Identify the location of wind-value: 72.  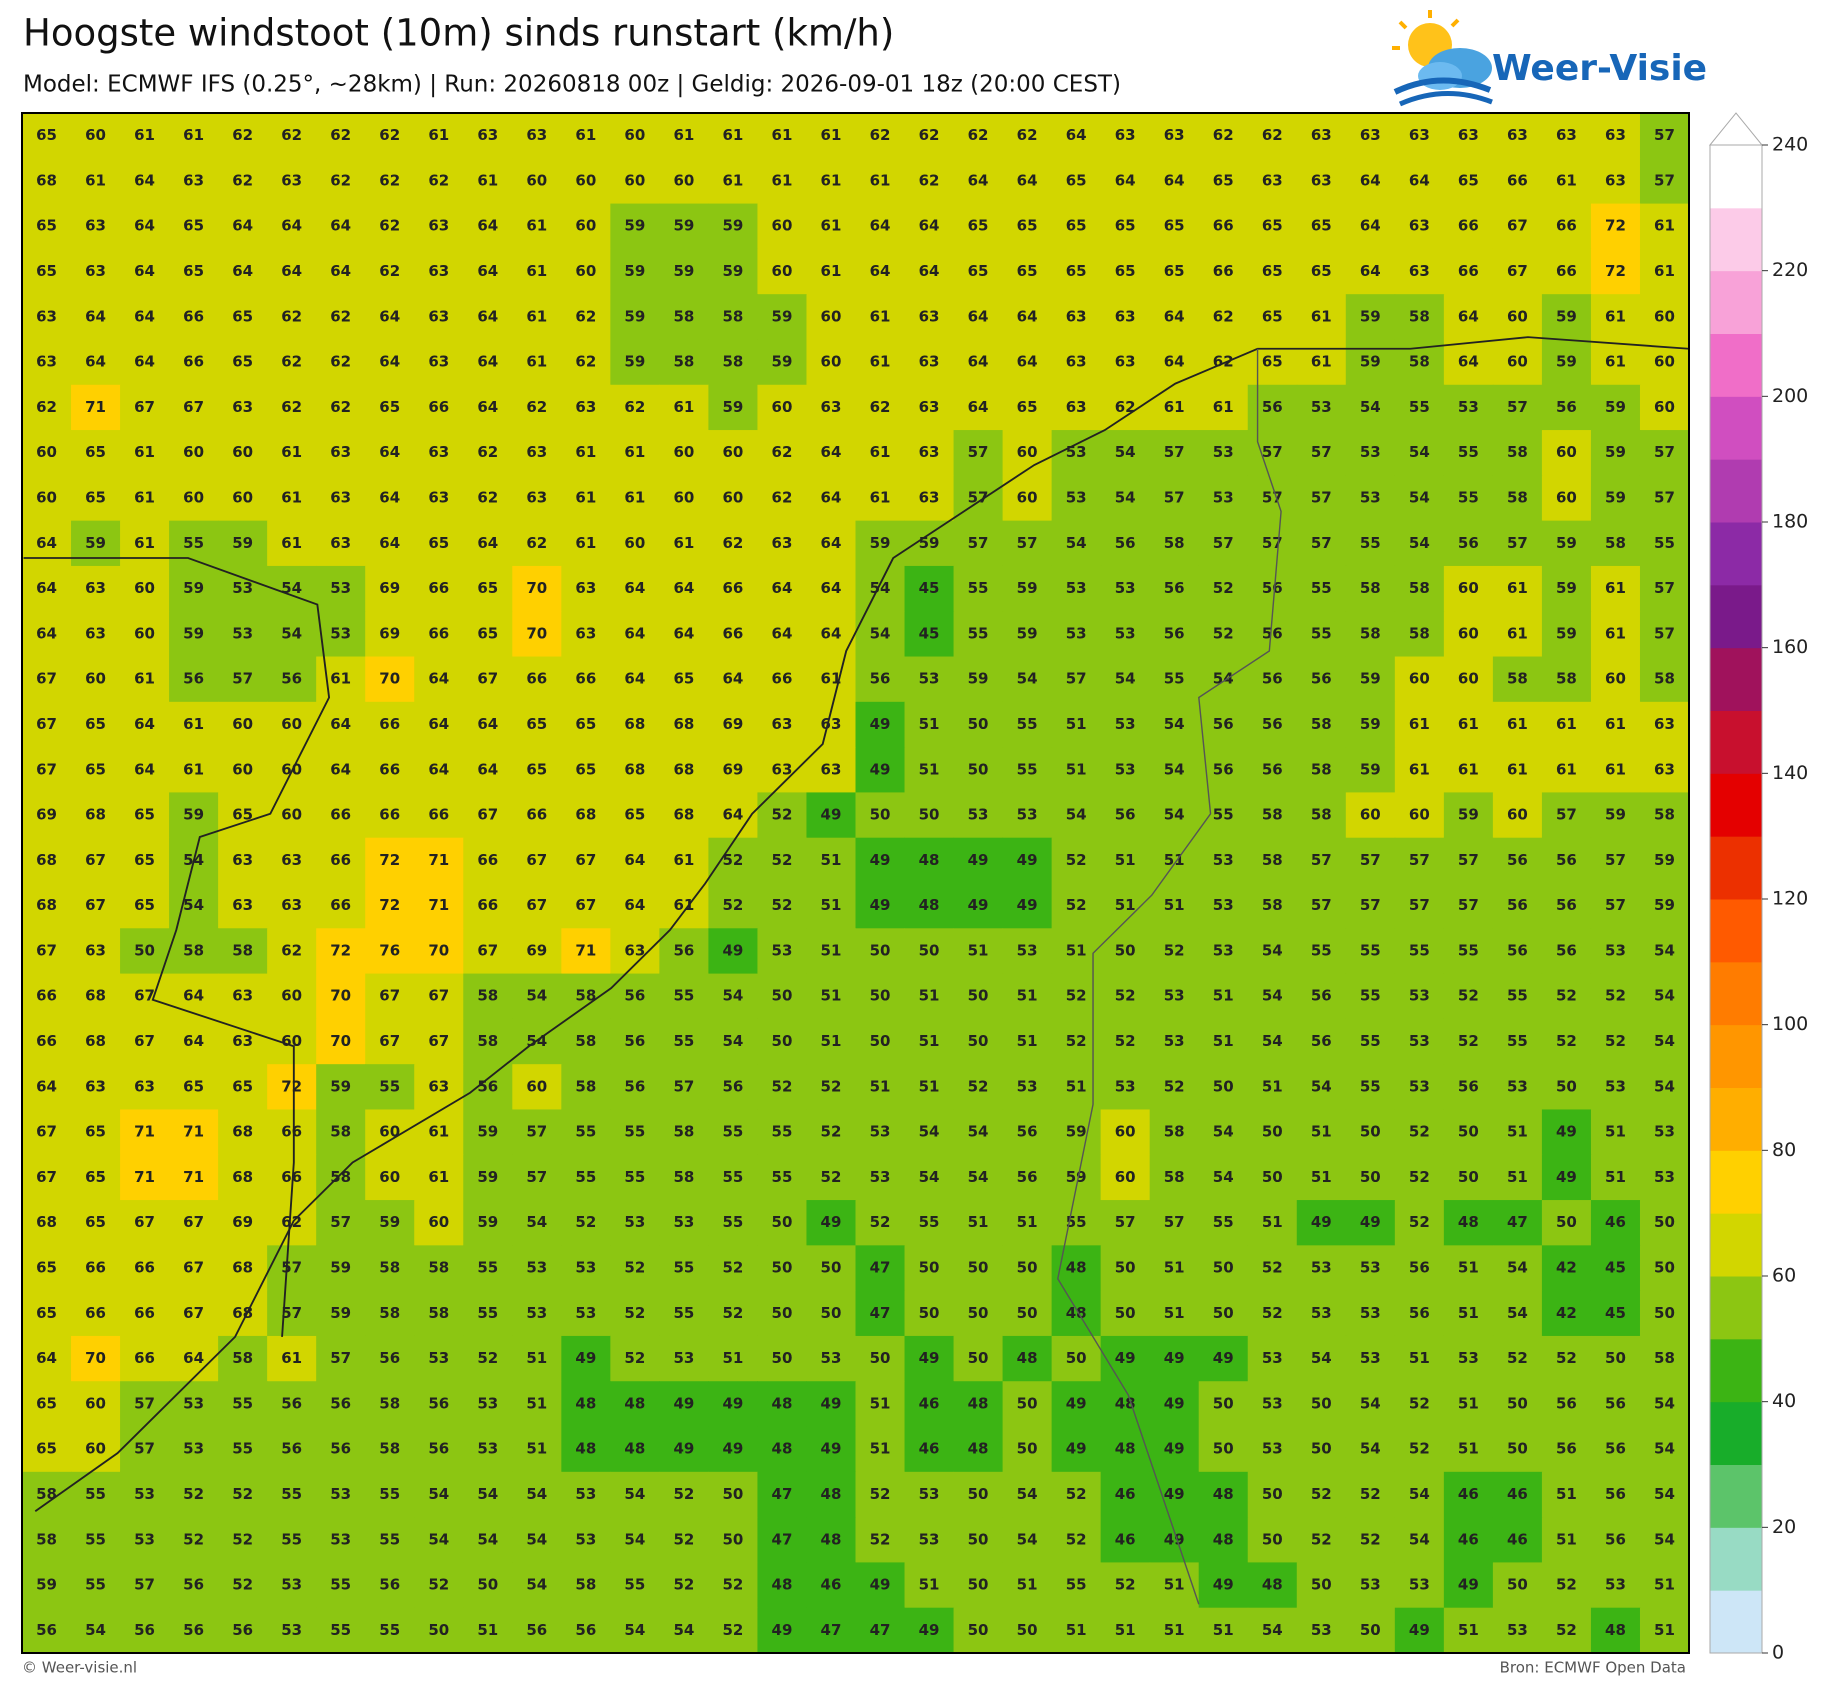
(291, 1086).